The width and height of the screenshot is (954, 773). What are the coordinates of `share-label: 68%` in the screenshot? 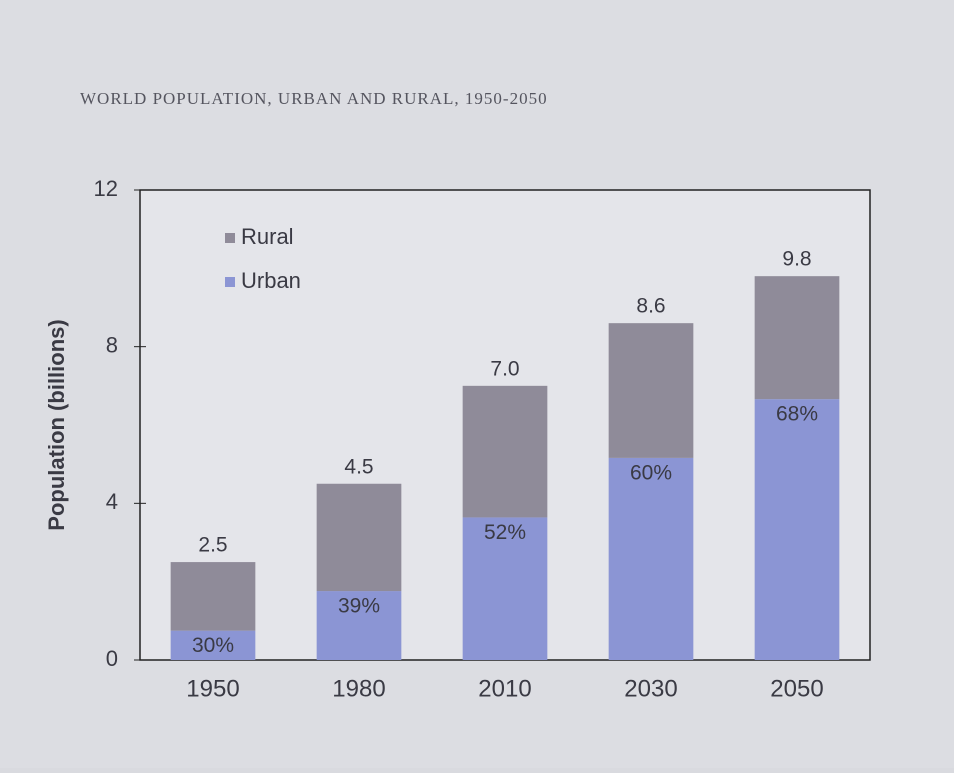 It's located at (797, 414).